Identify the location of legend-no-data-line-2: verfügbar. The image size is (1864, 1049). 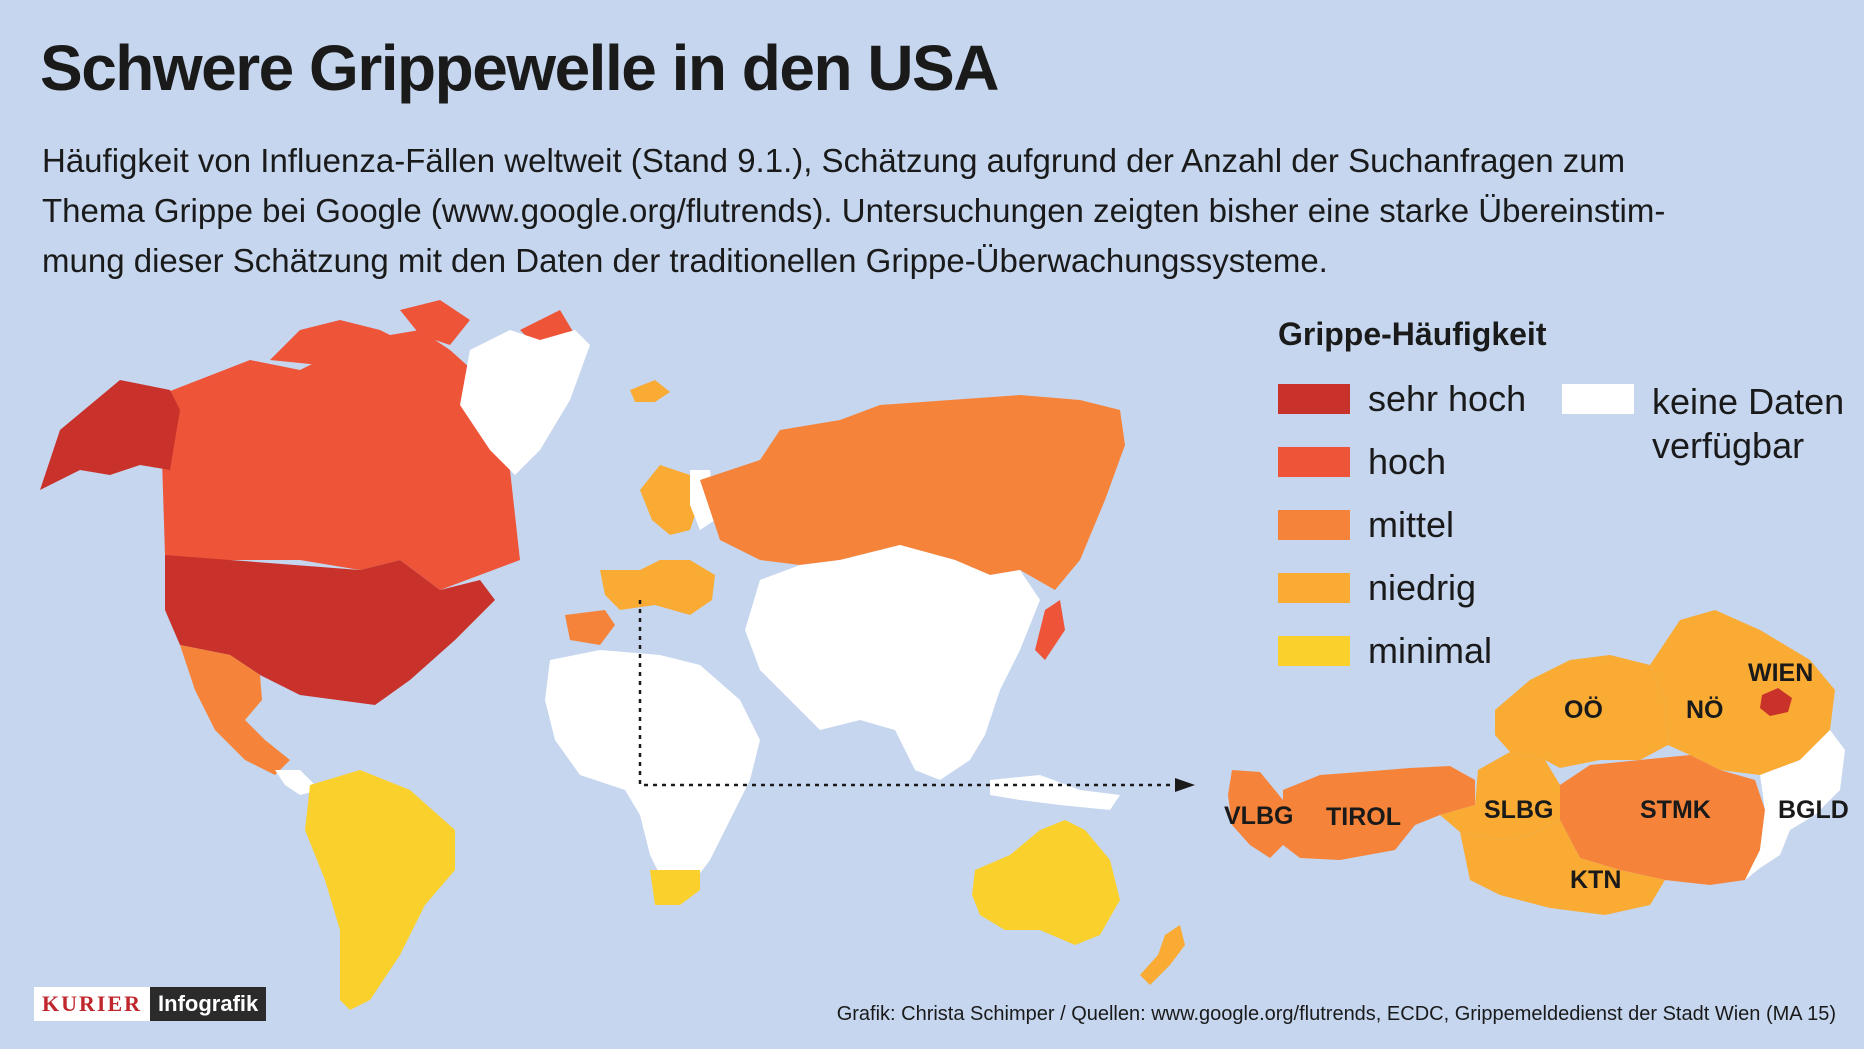
(1728, 445).